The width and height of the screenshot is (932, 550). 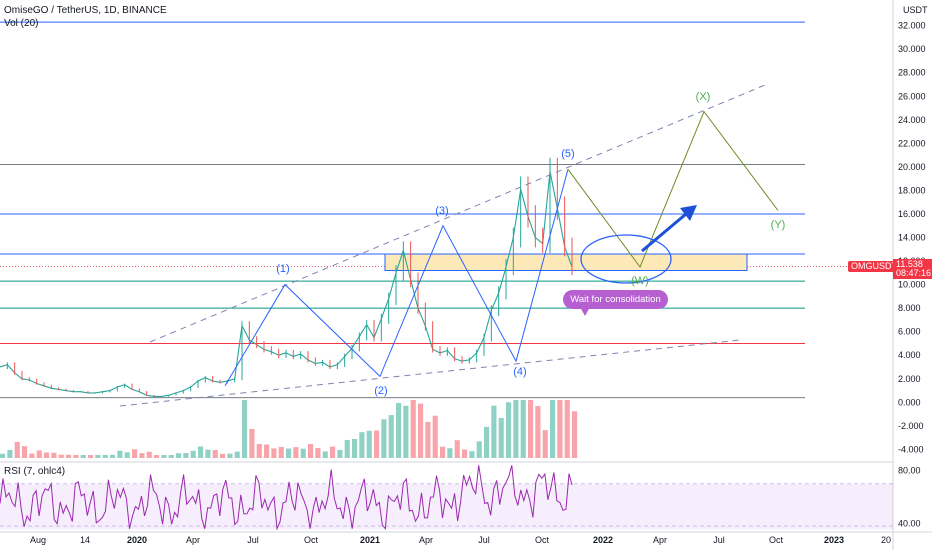 I want to click on rsi-line, so click(x=286, y=498).